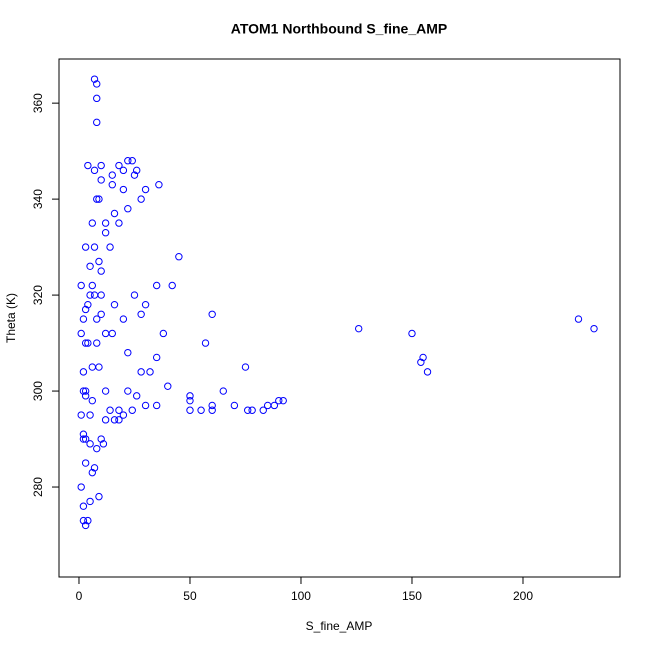 Image resolution: width=650 pixels, height=655 pixels. What do you see at coordinates (339, 626) in the screenshot?
I see `x-axis-label: S_fine_AMP` at bounding box center [339, 626].